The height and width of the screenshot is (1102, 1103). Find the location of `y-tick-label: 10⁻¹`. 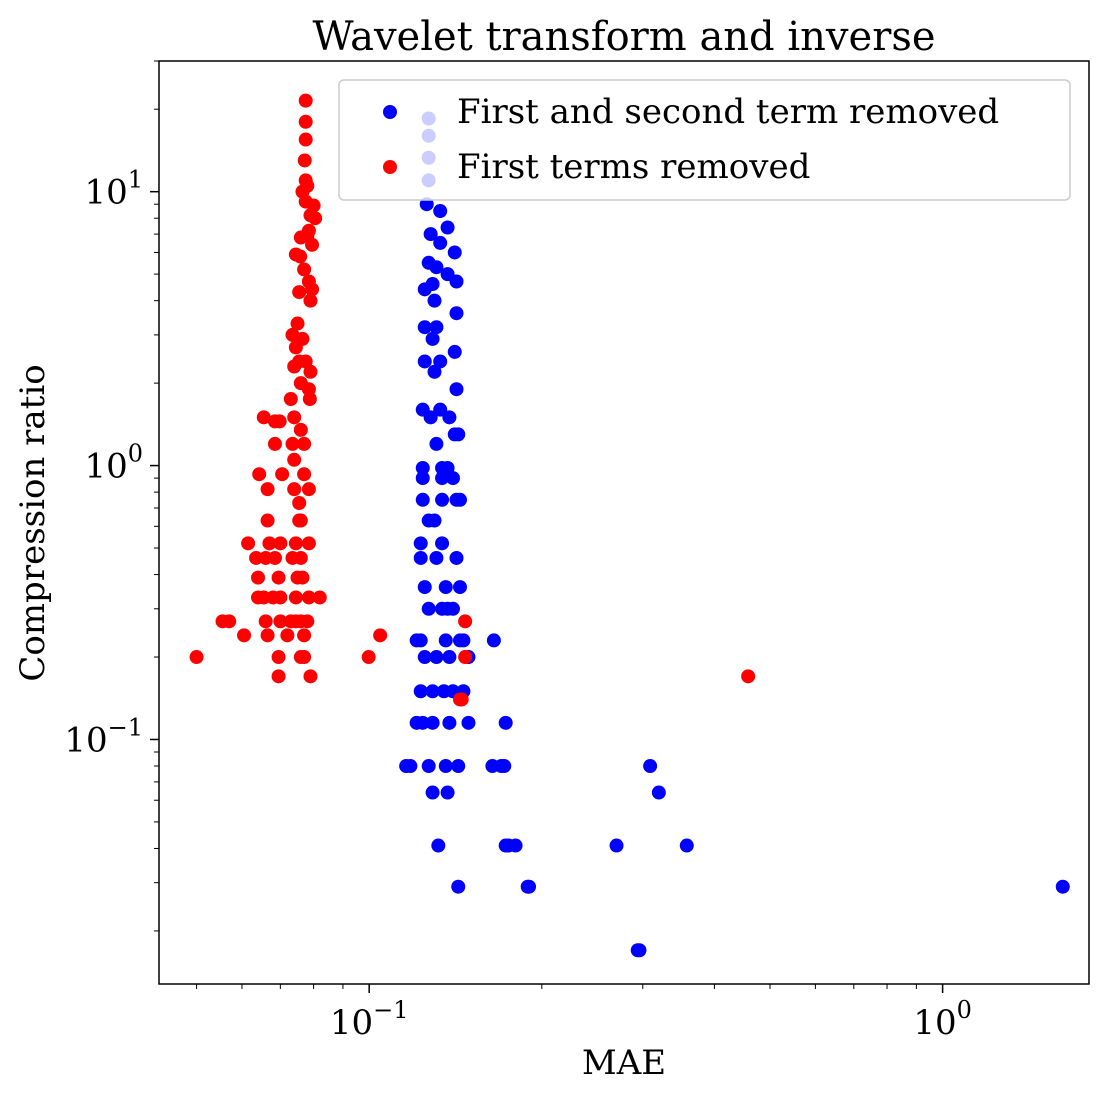

y-tick-label: 10⁻¹ is located at coordinates (103, 736).